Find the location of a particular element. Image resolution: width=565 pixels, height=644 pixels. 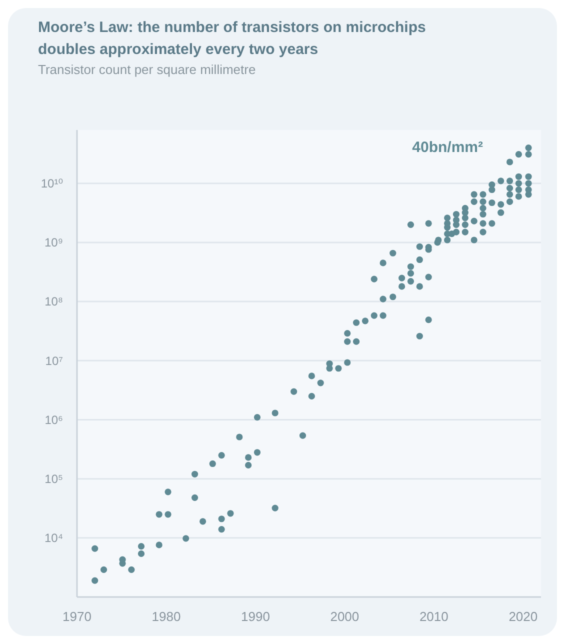

x-tick-label: 1980 is located at coordinates (166, 616).